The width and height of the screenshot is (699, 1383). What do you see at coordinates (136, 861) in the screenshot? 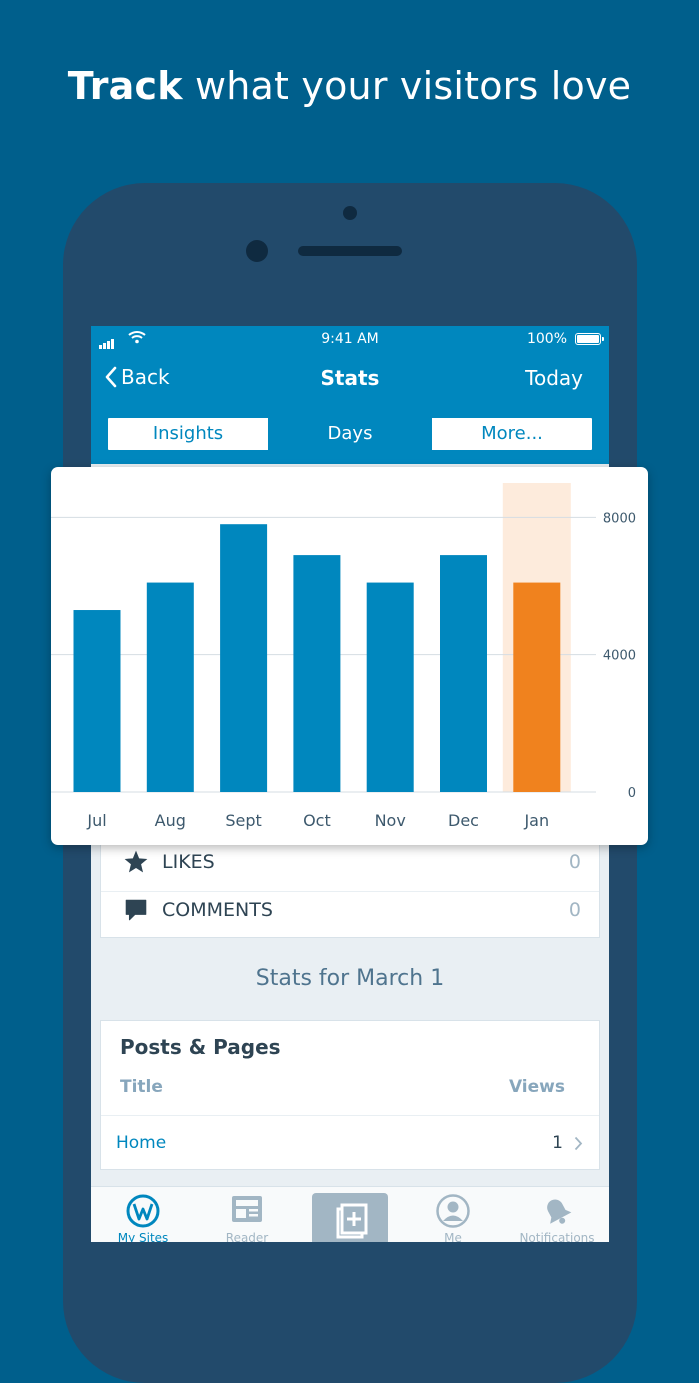
I see `star-icon` at bounding box center [136, 861].